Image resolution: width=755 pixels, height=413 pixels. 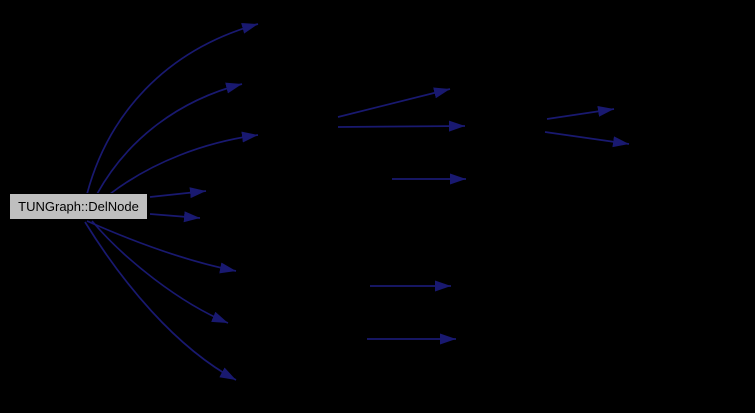 I want to click on caller-node-box: TUNGraph::DelNode, so click(x=78, y=206).